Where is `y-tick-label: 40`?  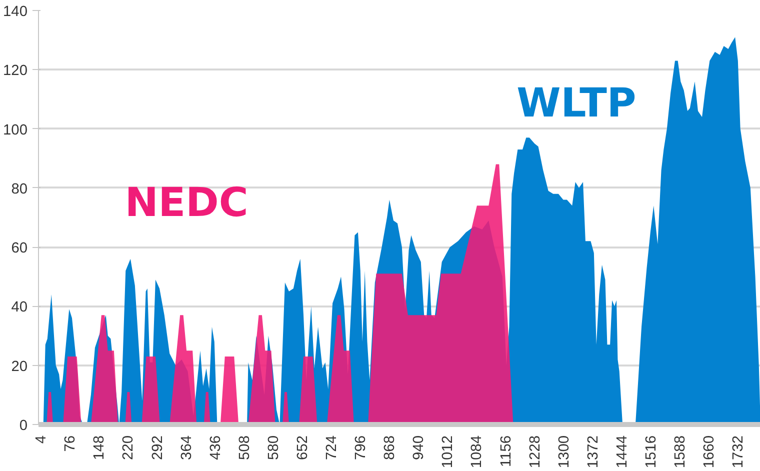 y-tick-label: 40 is located at coordinates (19, 308).